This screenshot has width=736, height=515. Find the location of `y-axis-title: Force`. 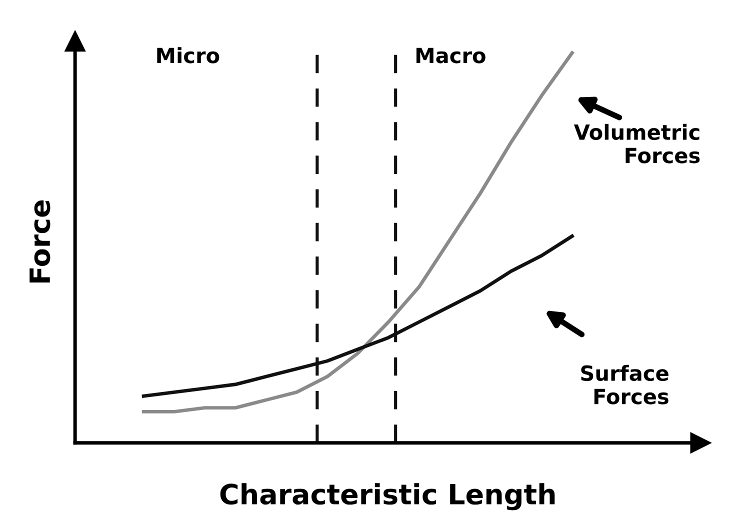

y-axis-title: Force is located at coordinates (40, 241).